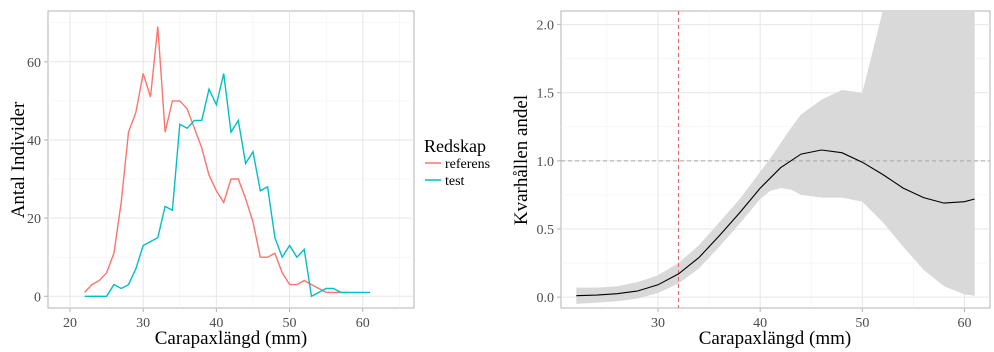 The image size is (994, 352). What do you see at coordinates (811, 319) in the screenshot?
I see `panel2-x-tick-labels: 30 40 50 60` at bounding box center [811, 319].